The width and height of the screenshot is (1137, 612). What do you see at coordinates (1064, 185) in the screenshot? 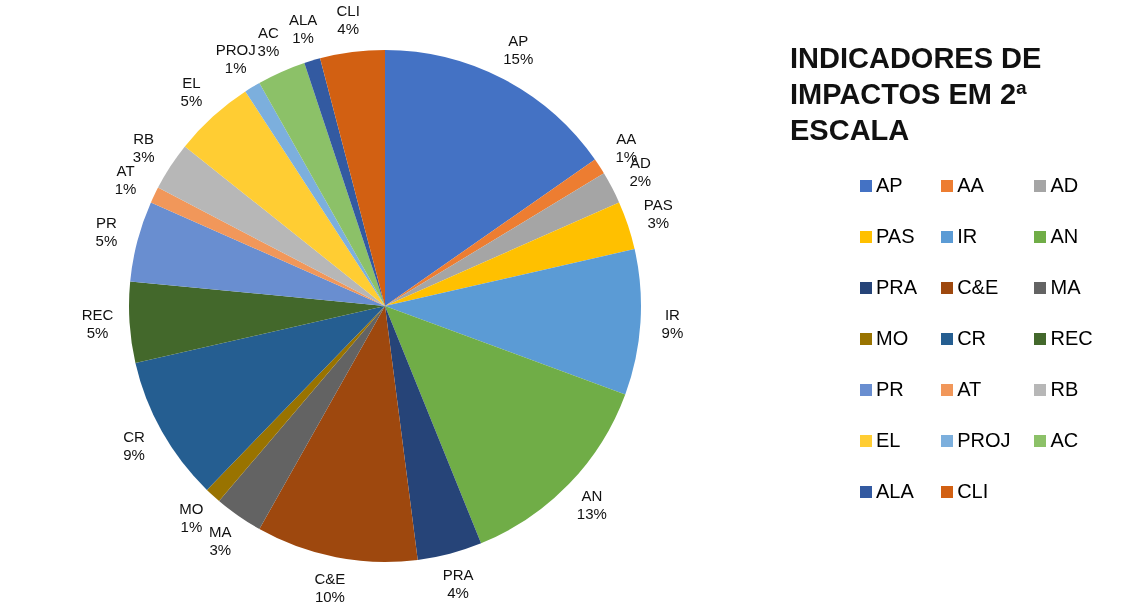
I see `legend-label: AD` at bounding box center [1064, 185].